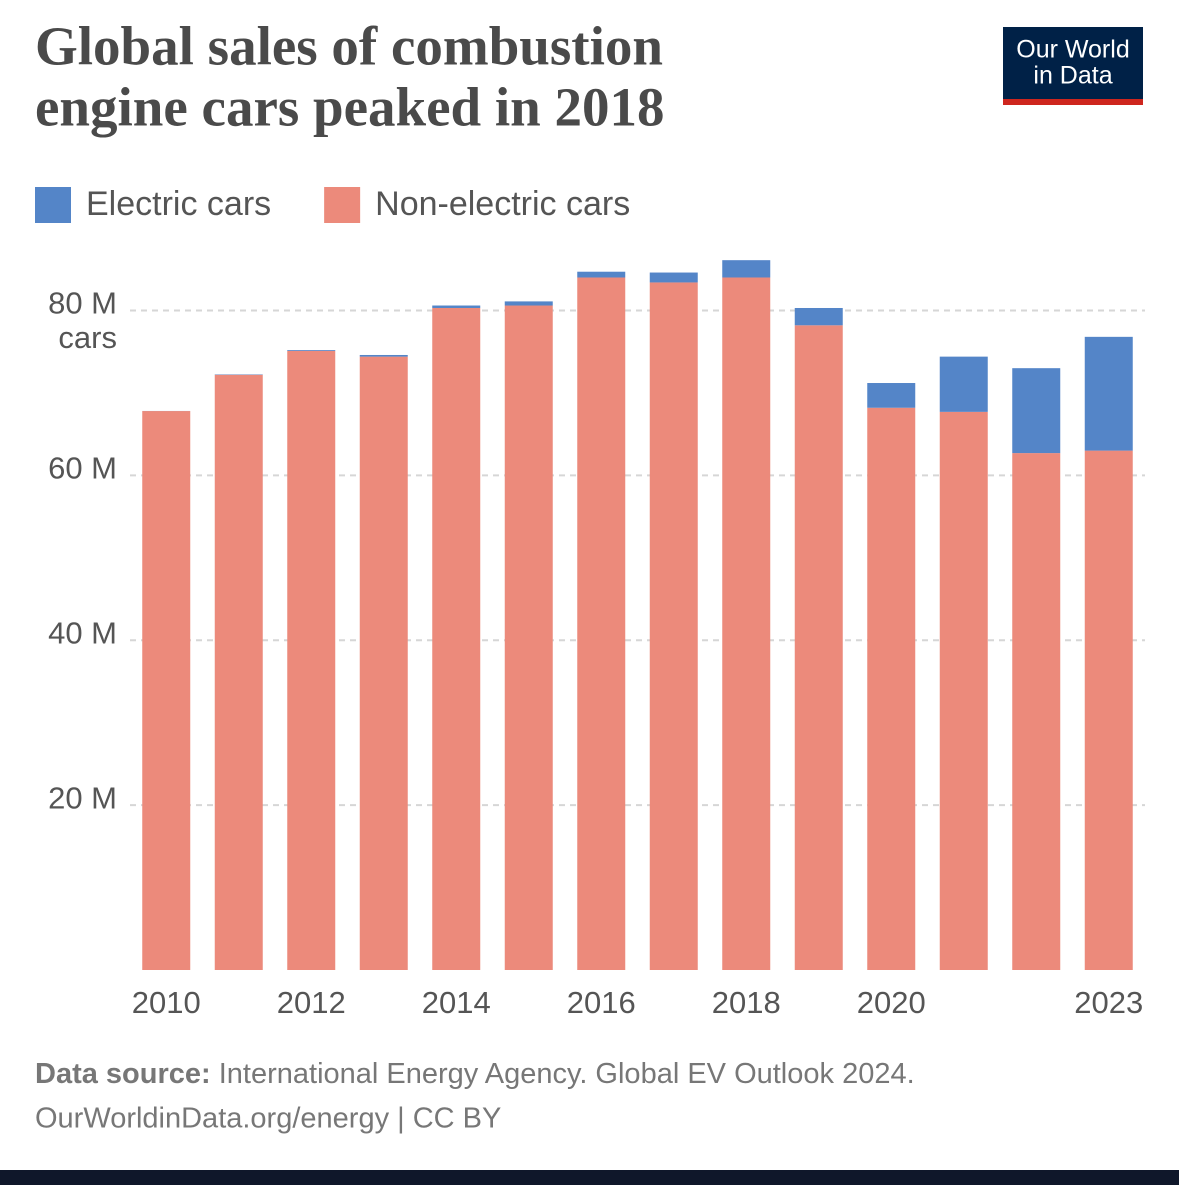  I want to click on legend-label: Electric cars, so click(178, 204).